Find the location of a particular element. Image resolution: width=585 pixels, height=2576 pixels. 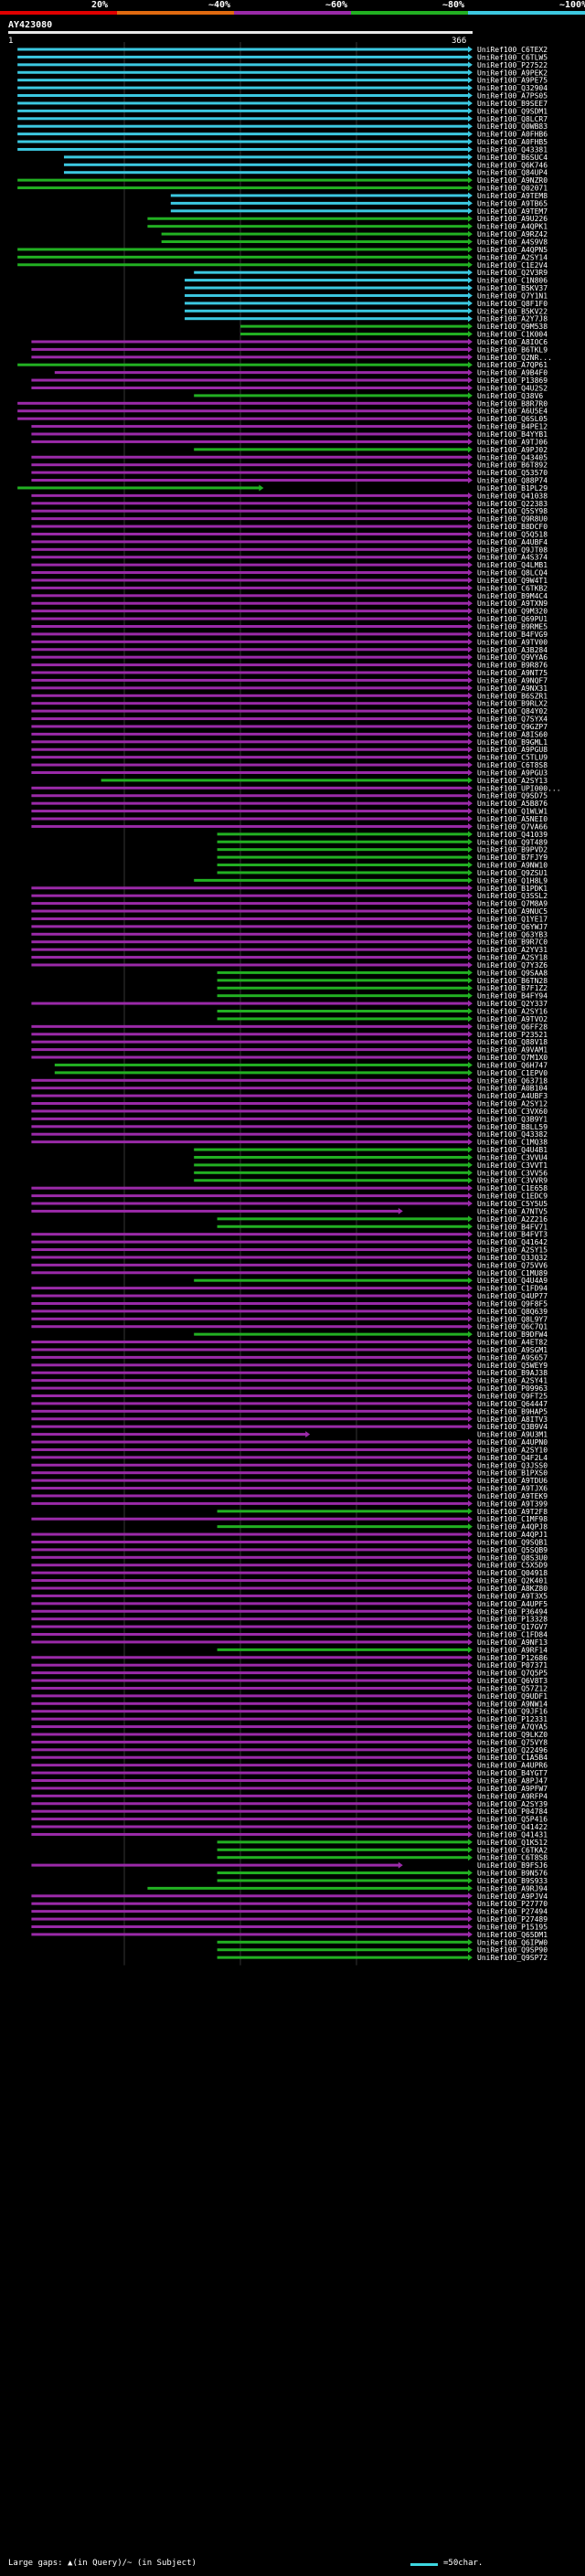

hit-id: UniRef100_Q9SP72 is located at coordinates (512, 1958).